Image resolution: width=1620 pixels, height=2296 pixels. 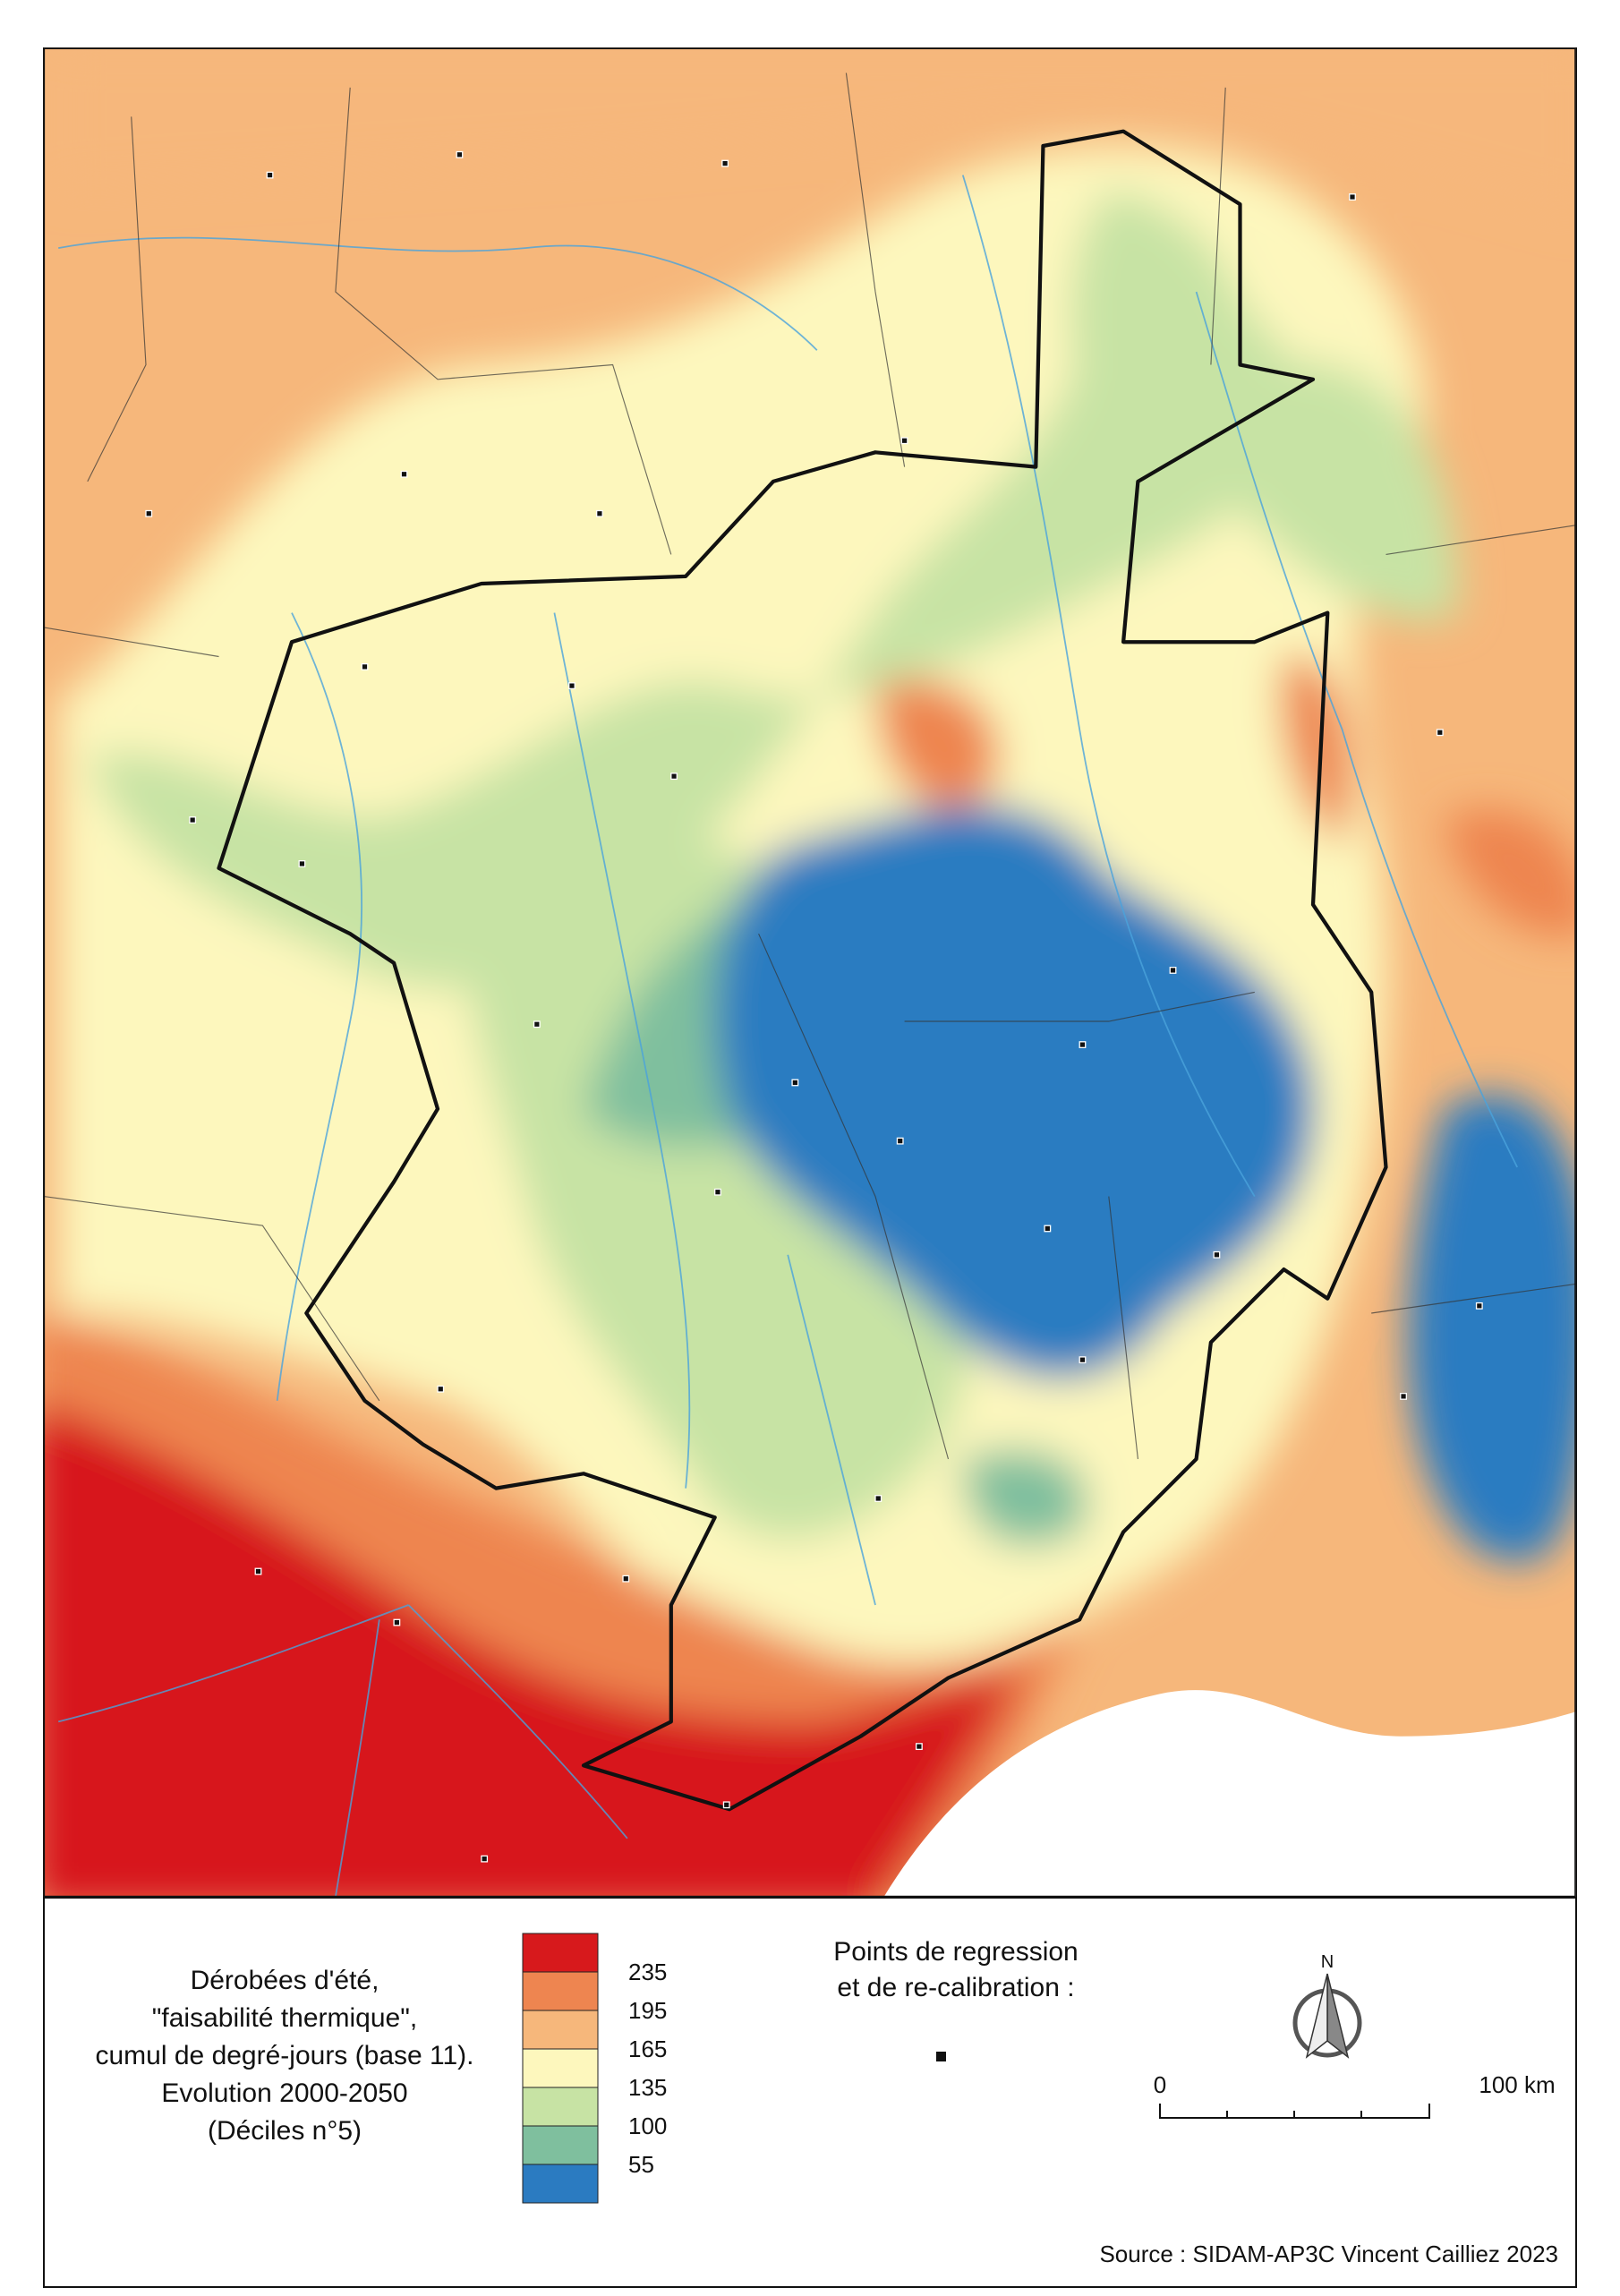 I want to click on legend-break-label: 55, so click(x=641, y=2164).